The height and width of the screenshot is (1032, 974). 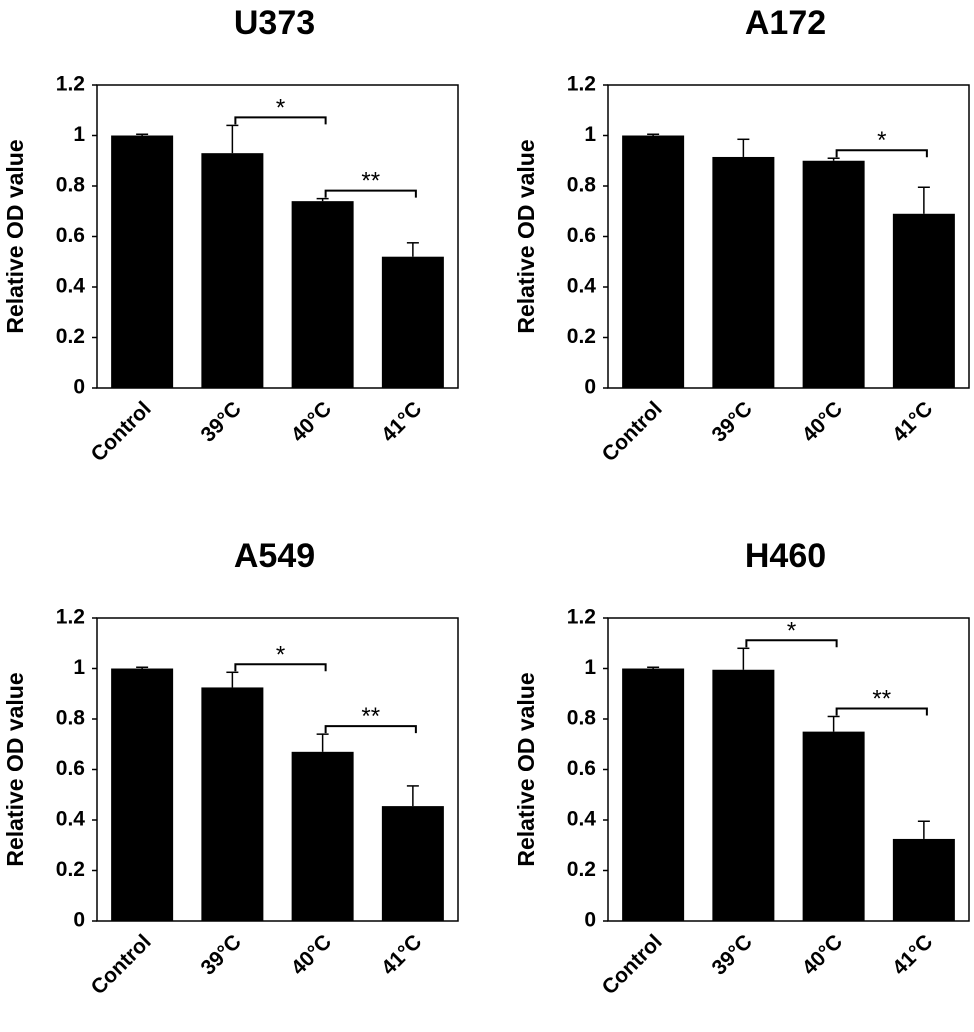 What do you see at coordinates (274, 23) in the screenshot?
I see `chart-title: U373` at bounding box center [274, 23].